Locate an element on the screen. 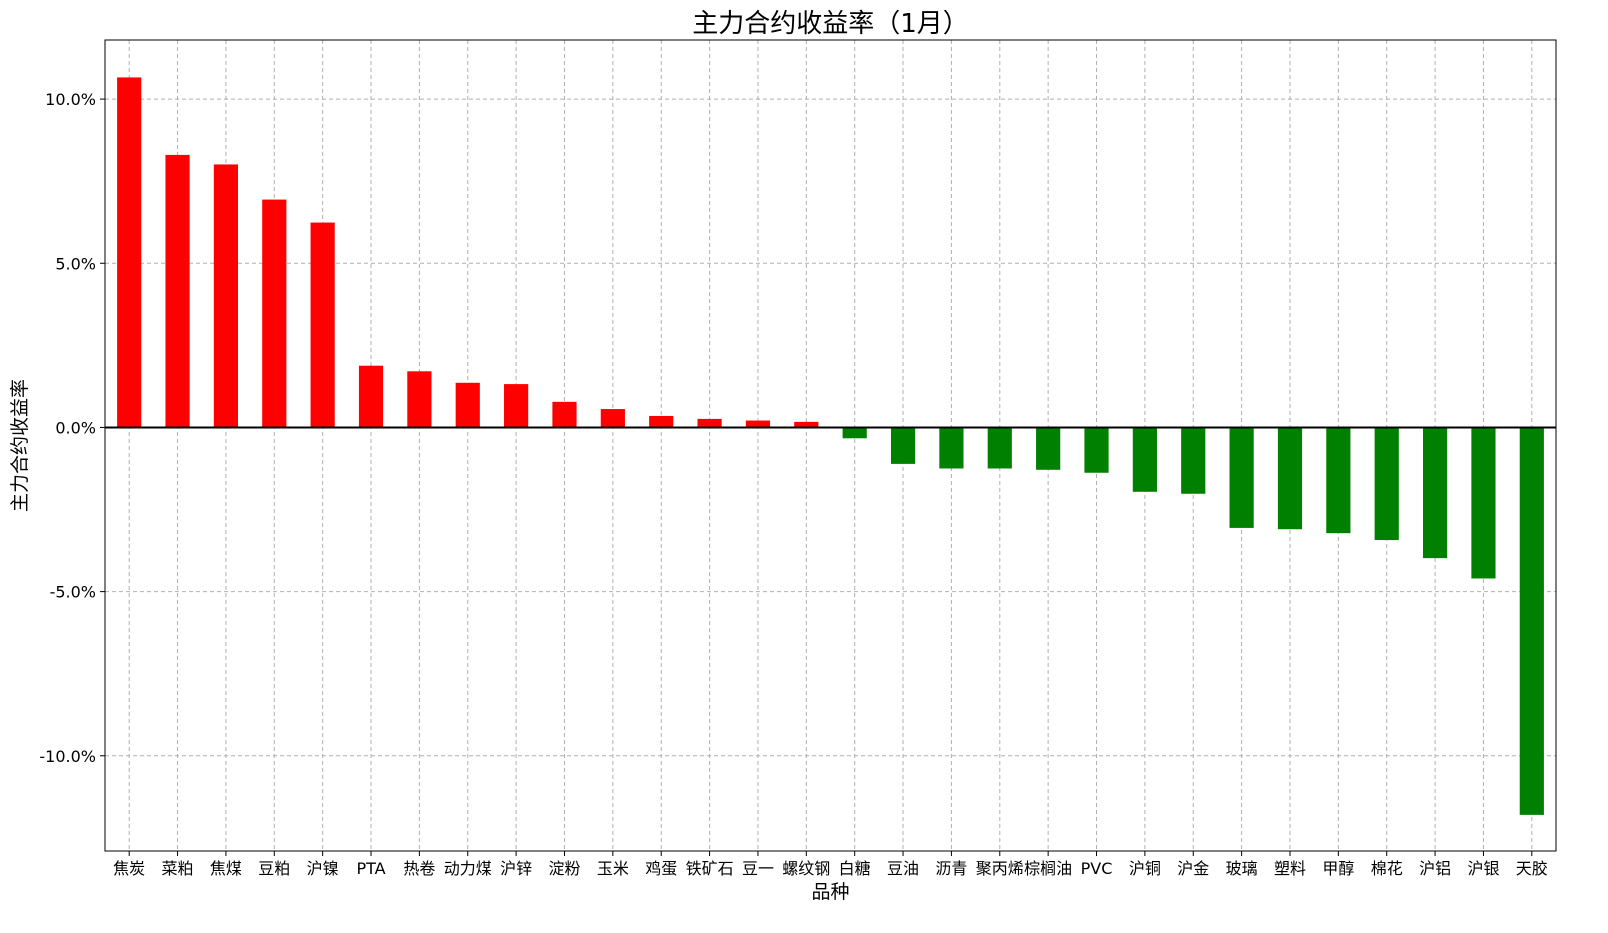  x-tick-label: 玻璃 is located at coordinates (1242, 868).